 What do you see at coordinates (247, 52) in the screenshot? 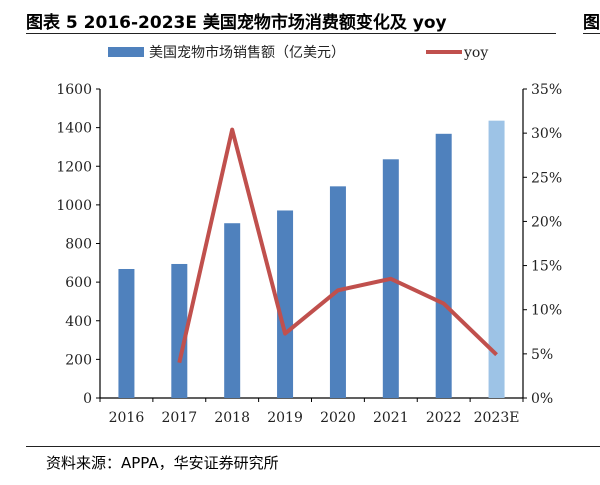
I see `legend-label-sales: 美国宠物市场销售额（亿美元）` at bounding box center [247, 52].